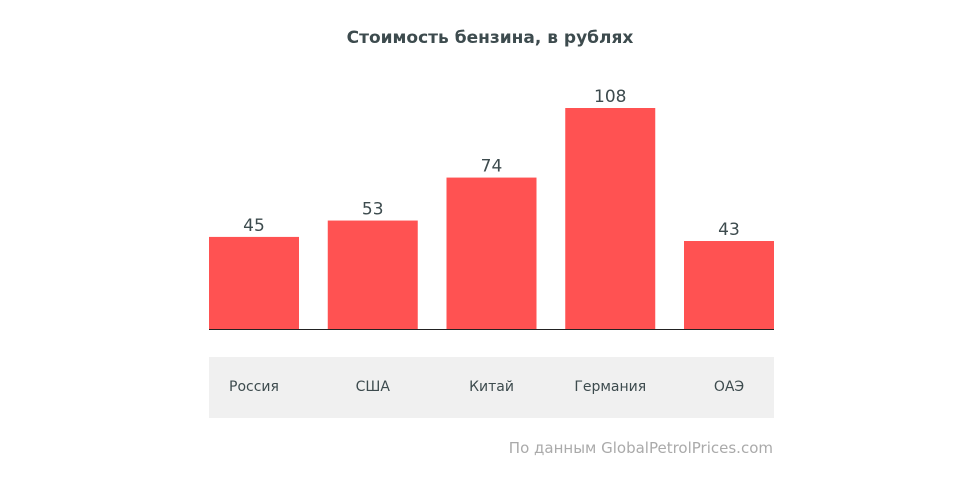 The width and height of the screenshot is (980, 480). I want to click on category-label-2: Китай, so click(491, 387).